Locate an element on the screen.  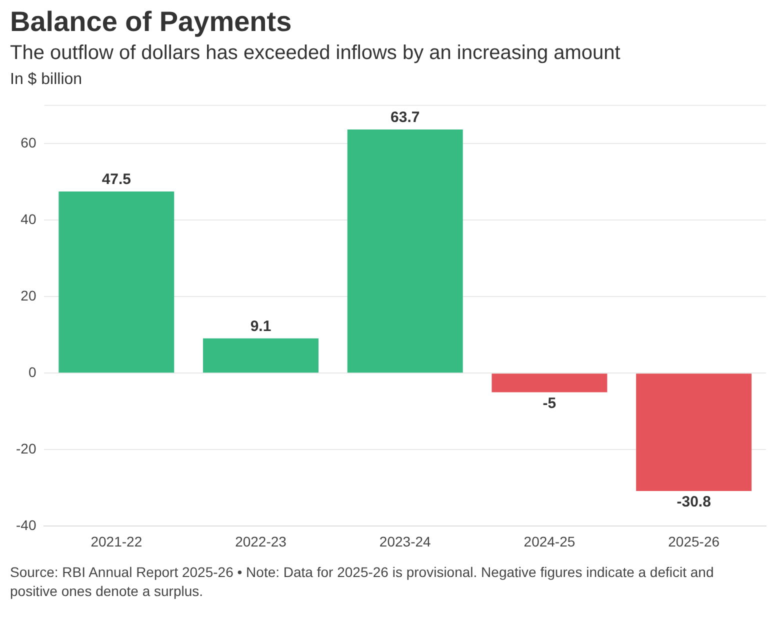
x-tick-label: 2024-25 is located at coordinates (550, 541).